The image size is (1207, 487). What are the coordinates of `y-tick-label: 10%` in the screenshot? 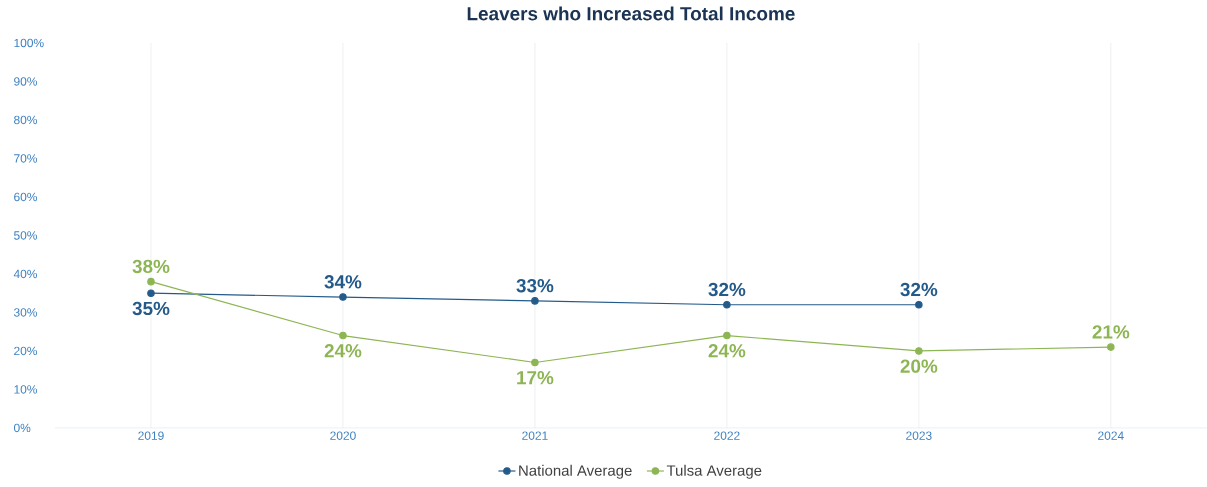 It's located at (26, 389).